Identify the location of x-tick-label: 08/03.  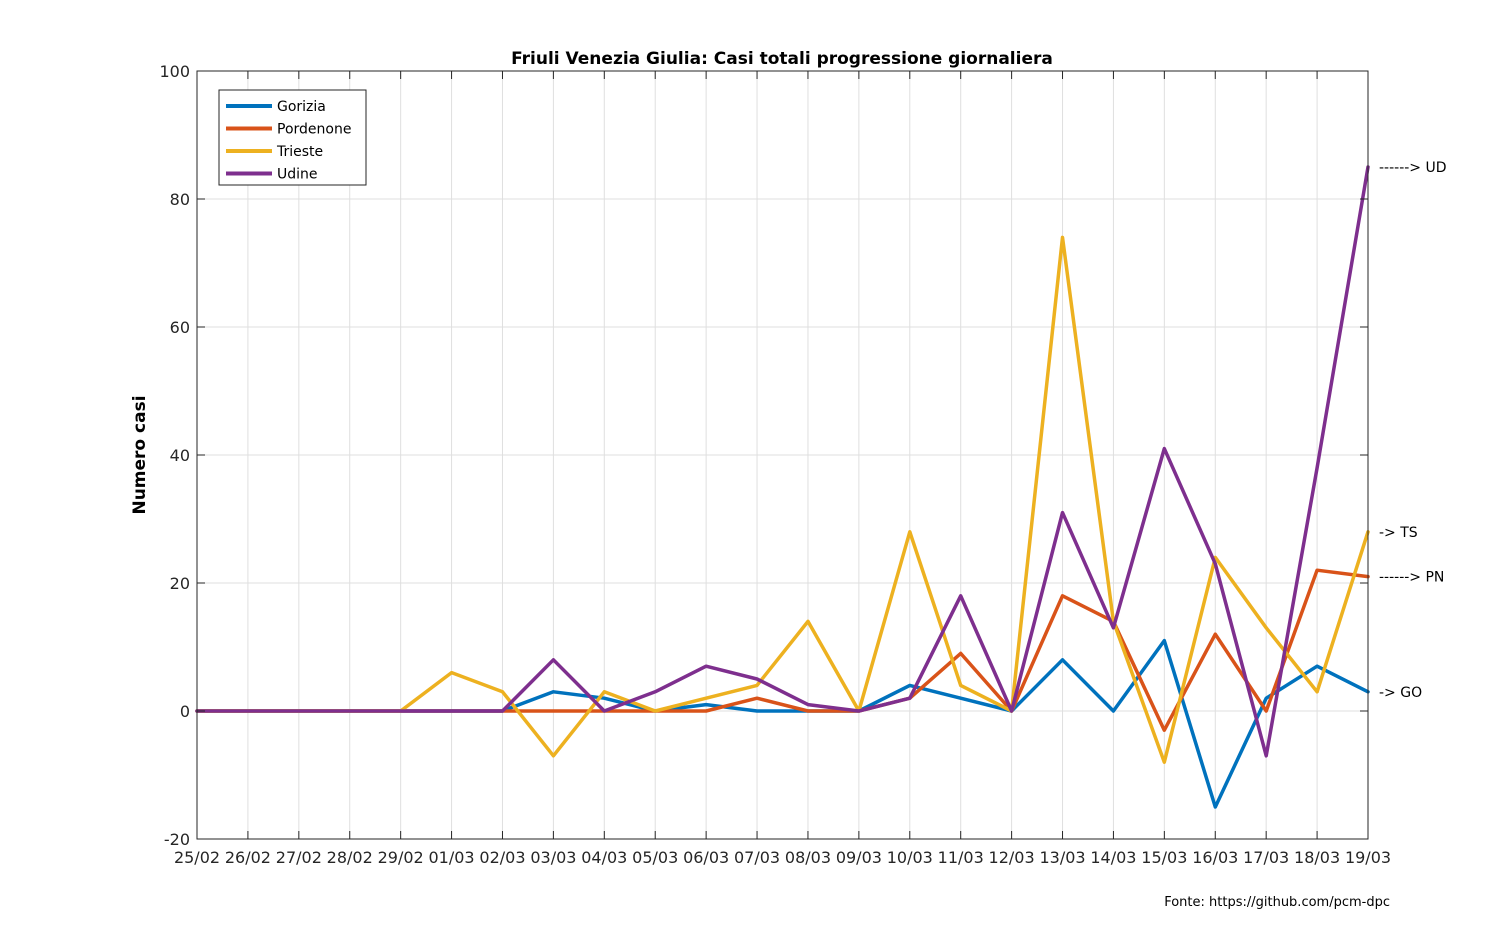
(808, 857).